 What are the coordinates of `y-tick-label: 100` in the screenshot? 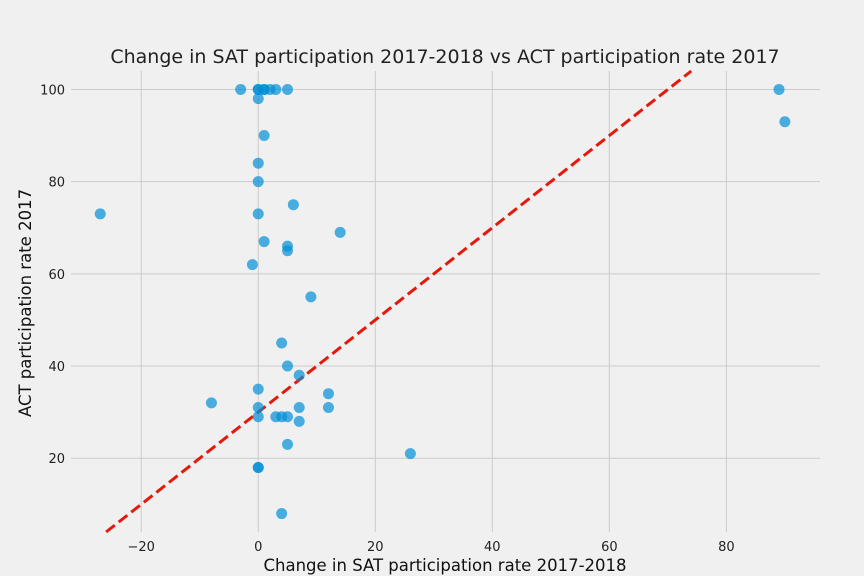 It's located at (52, 90).